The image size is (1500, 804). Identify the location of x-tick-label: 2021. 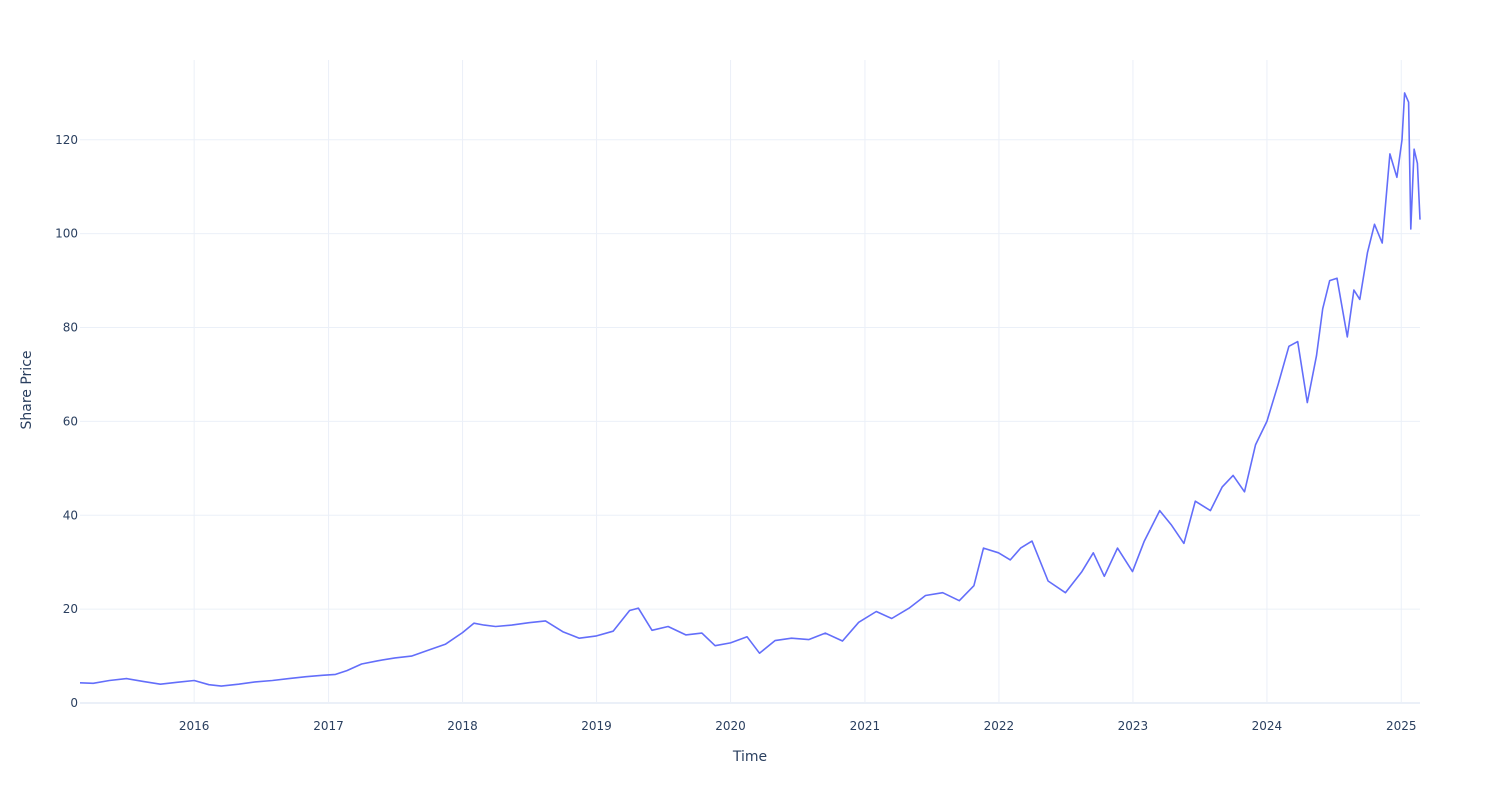
(865, 726).